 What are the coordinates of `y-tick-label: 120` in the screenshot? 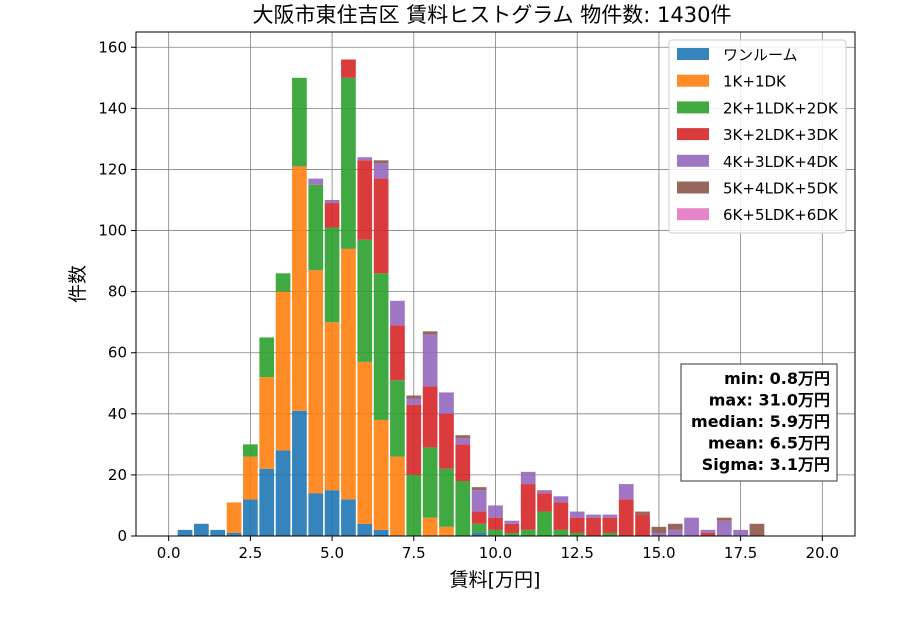 It's located at (112, 169).